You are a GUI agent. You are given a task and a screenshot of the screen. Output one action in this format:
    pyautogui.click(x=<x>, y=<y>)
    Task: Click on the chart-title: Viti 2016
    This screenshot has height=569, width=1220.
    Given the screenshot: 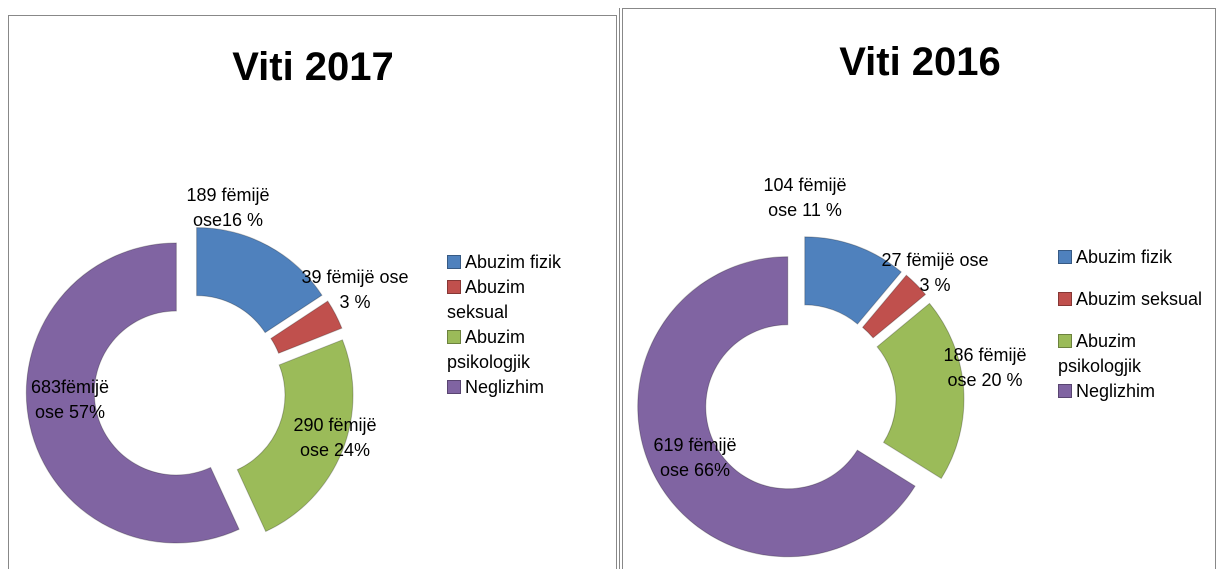 What is the action you would take?
    pyautogui.click(x=920, y=62)
    